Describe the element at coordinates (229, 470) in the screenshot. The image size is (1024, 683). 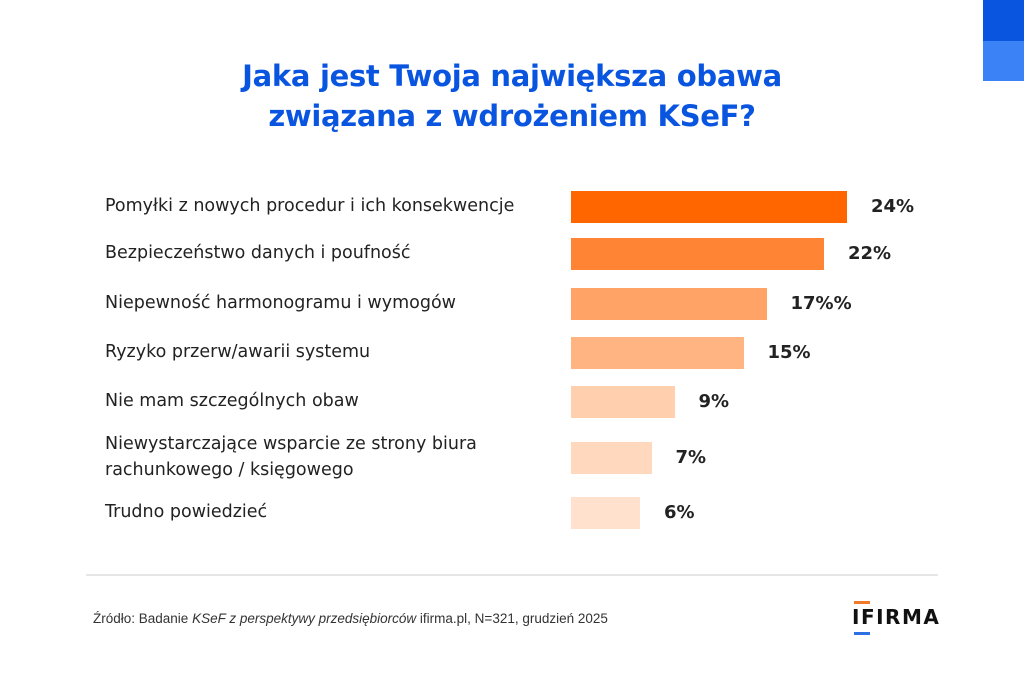
I see `category-label-line: rachunkowego / księgowego` at that location.